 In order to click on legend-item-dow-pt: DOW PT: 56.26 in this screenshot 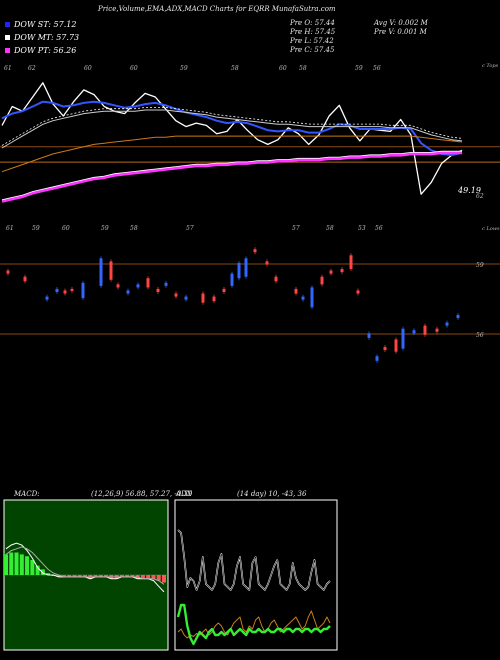, I will do `click(40, 50)`.